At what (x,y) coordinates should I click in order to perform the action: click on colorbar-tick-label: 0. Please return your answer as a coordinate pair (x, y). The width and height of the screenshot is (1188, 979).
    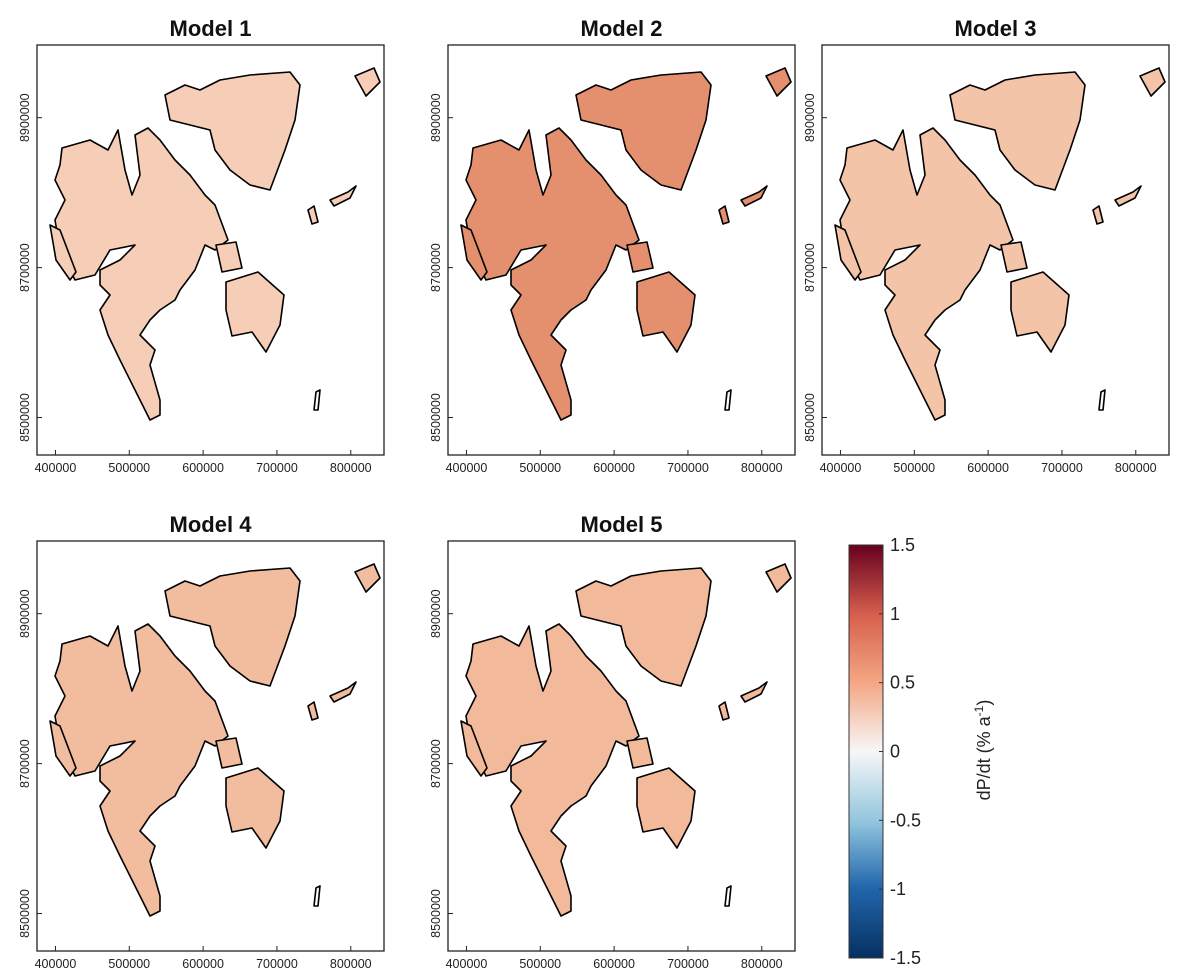
    Looking at the image, I should click on (895, 752).